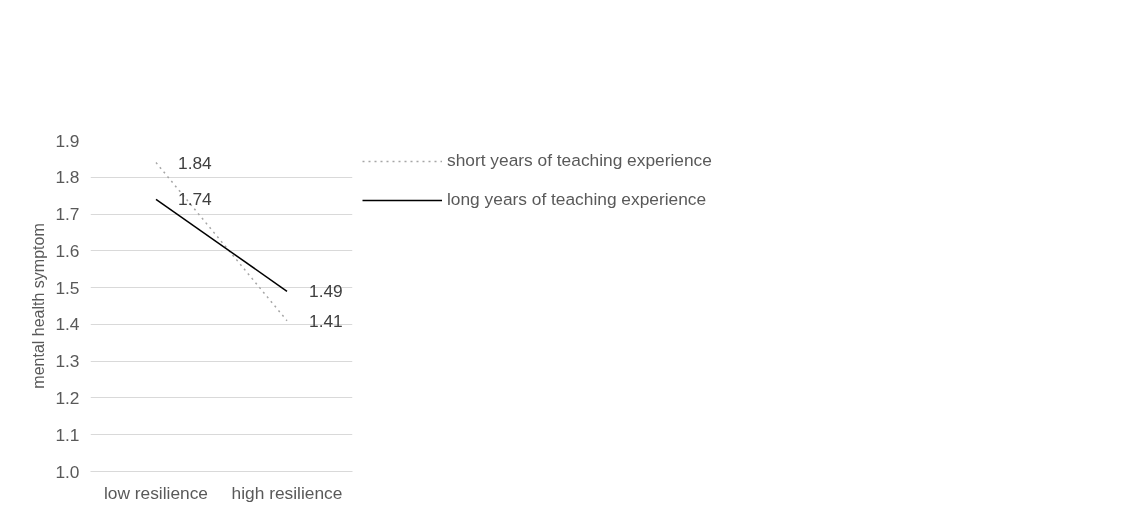  What do you see at coordinates (326, 291) in the screenshot?
I see `data-label: 1.49` at bounding box center [326, 291].